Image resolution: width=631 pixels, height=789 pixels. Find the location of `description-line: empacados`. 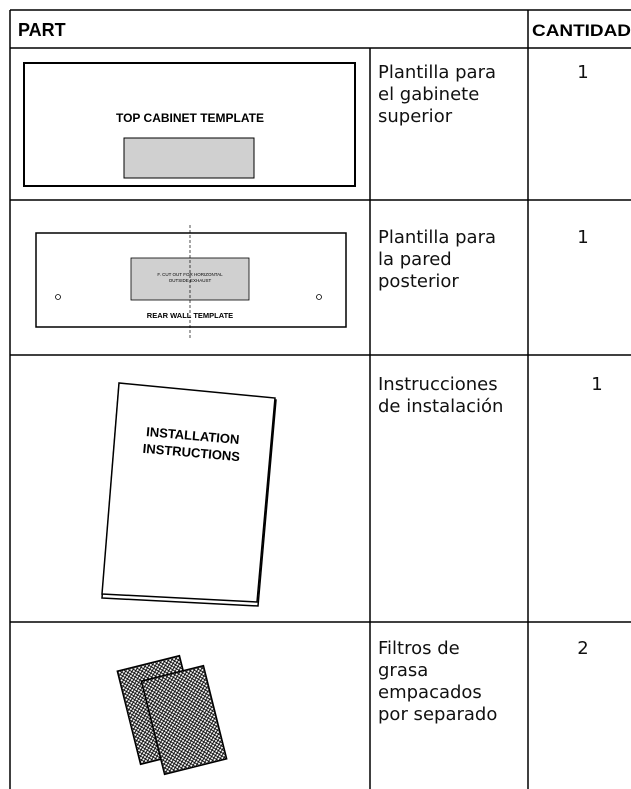

description-line: empacados is located at coordinates (430, 692).